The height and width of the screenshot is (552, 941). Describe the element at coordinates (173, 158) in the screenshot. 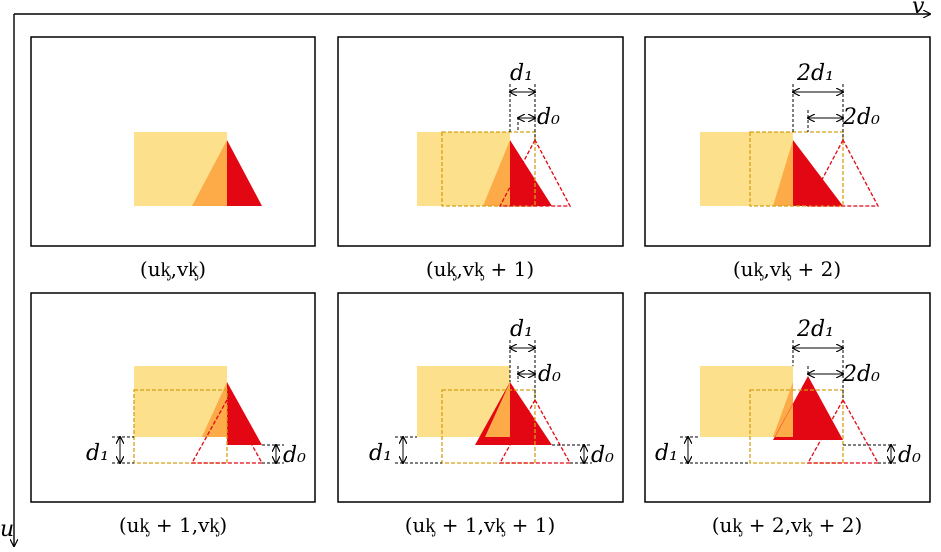

I see `panel-uc-vc: (uᶄ,vᶄ)` at that location.